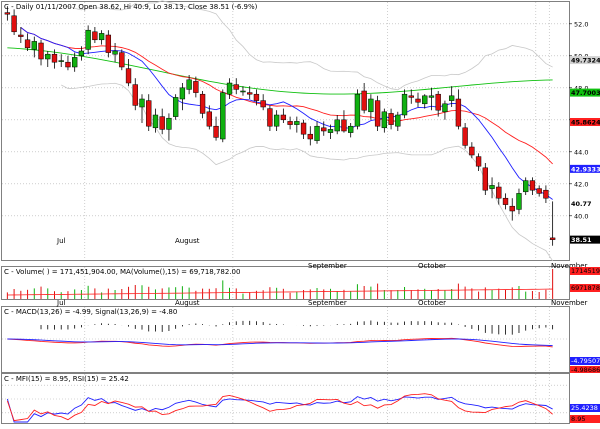  What do you see at coordinates (432, 303) in the screenshot?
I see `vol-month-label-october: October` at bounding box center [432, 303].